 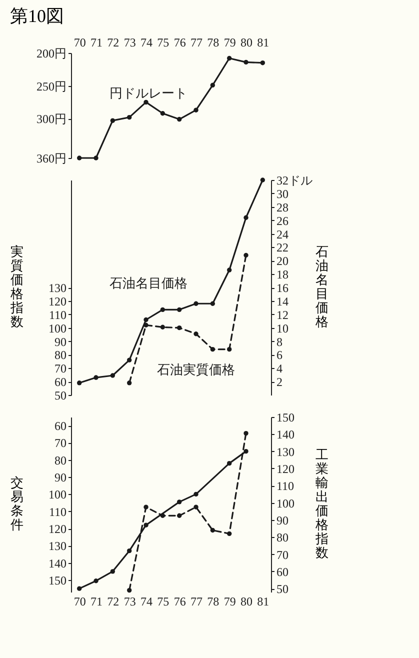 I want to click on y-tick-label: 130, so click(x=57, y=546).